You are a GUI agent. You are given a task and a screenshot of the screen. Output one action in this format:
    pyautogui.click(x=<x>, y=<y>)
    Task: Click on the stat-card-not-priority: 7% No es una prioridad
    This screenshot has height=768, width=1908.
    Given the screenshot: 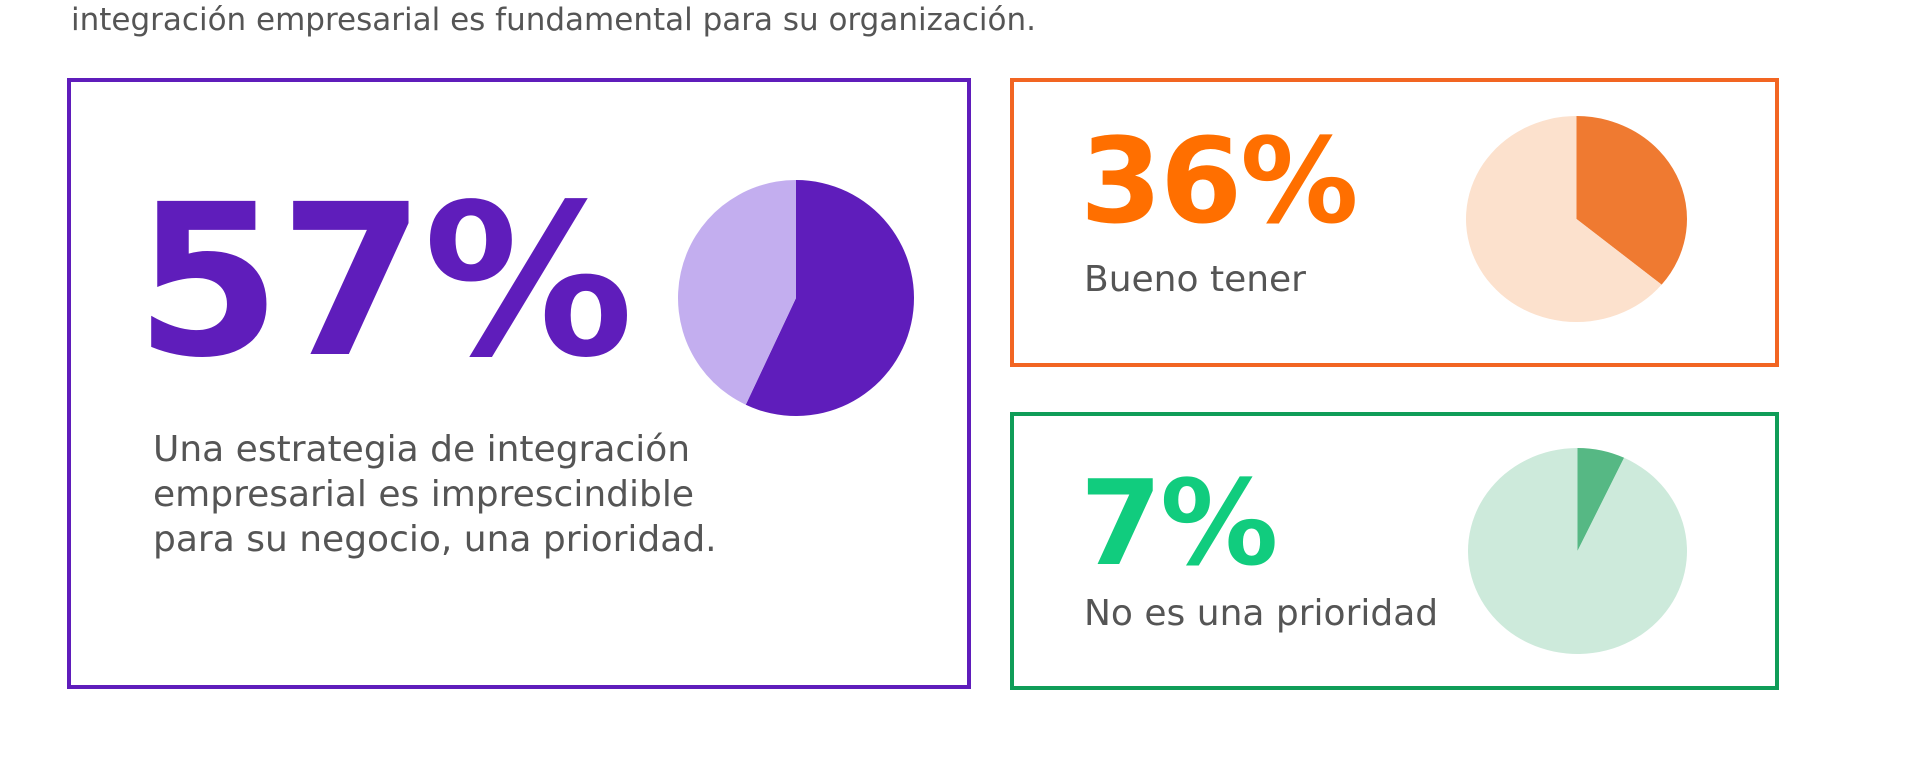 What is the action you would take?
    pyautogui.click(x=1394, y=551)
    